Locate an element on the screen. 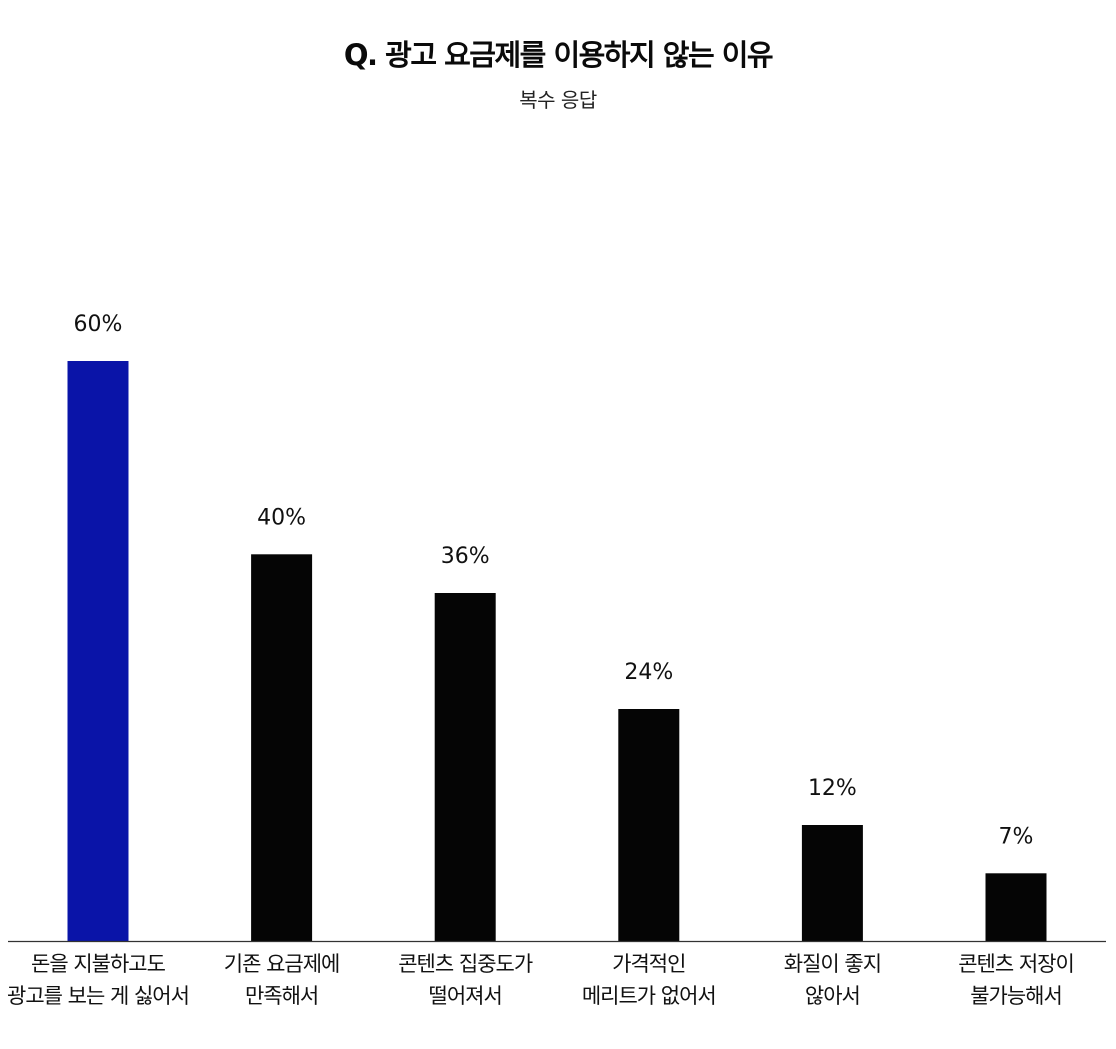 This screenshot has width=1116, height=1049. bar-value-label: 36% is located at coordinates (465, 556).